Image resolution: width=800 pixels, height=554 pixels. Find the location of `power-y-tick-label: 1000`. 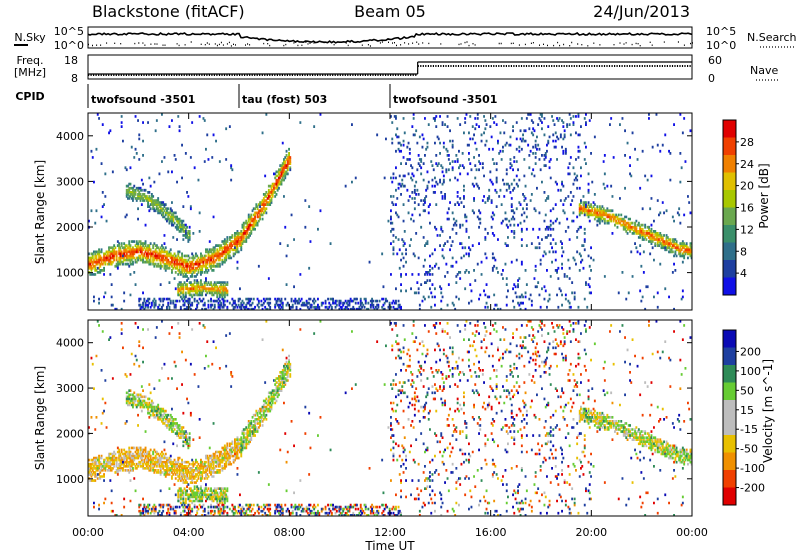

power-y-tick-label: 1000 is located at coordinates (70, 273).